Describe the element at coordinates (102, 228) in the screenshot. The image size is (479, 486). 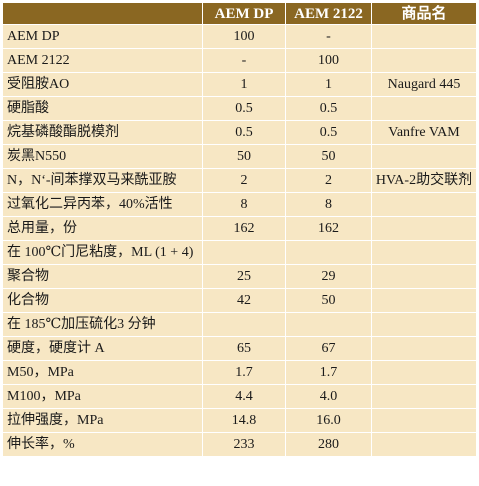
I see `ingredient-cell: 总用量，份` at that location.